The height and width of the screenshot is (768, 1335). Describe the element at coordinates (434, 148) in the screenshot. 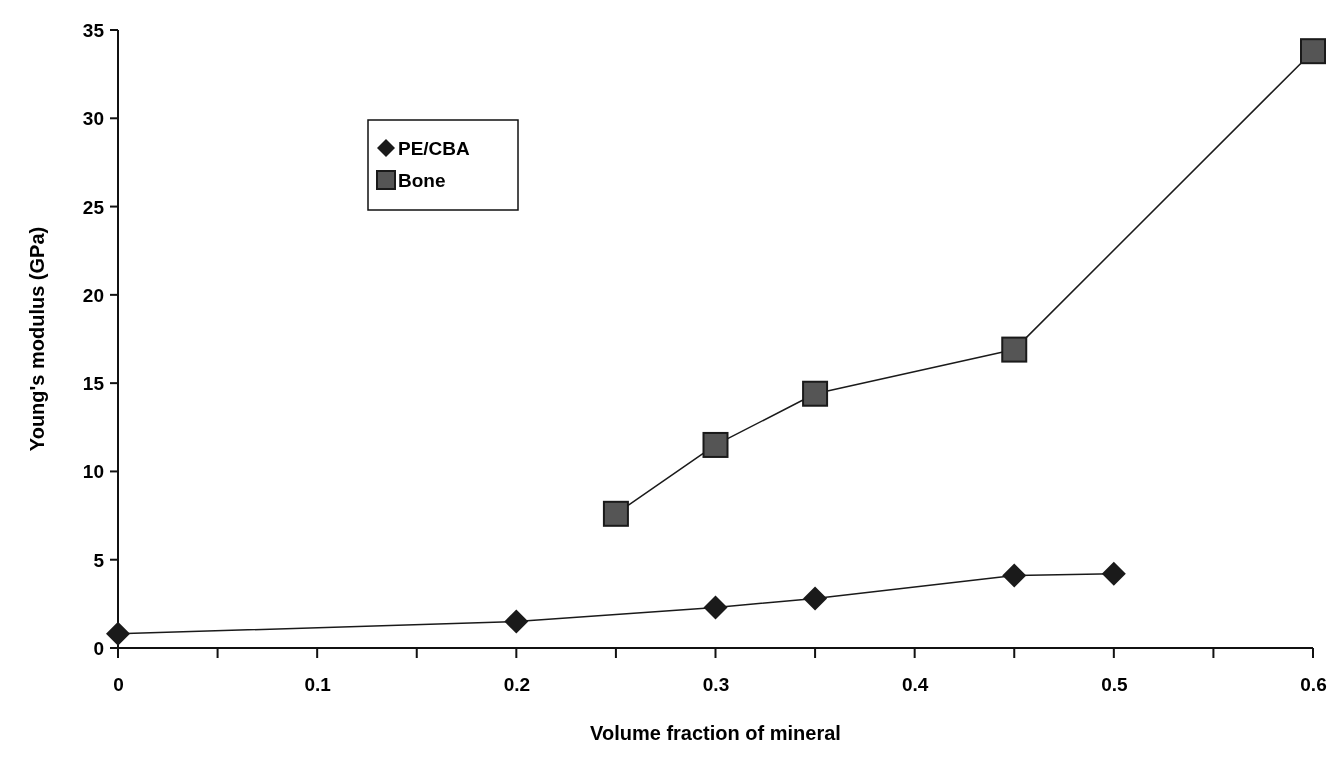

I see `legend-label: PE/CBA` at that location.